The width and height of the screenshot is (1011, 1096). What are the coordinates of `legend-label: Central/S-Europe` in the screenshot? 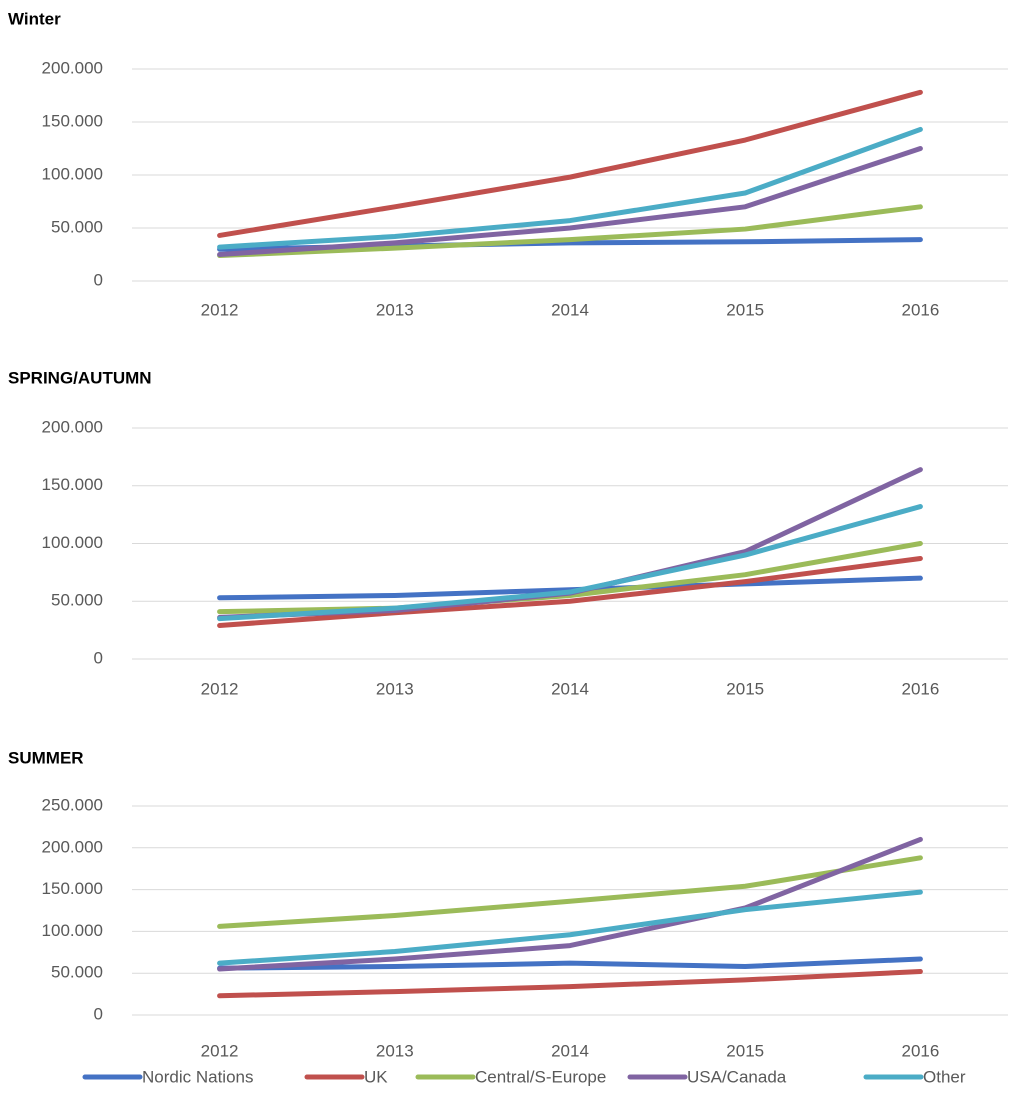 It's located at (540, 1076).